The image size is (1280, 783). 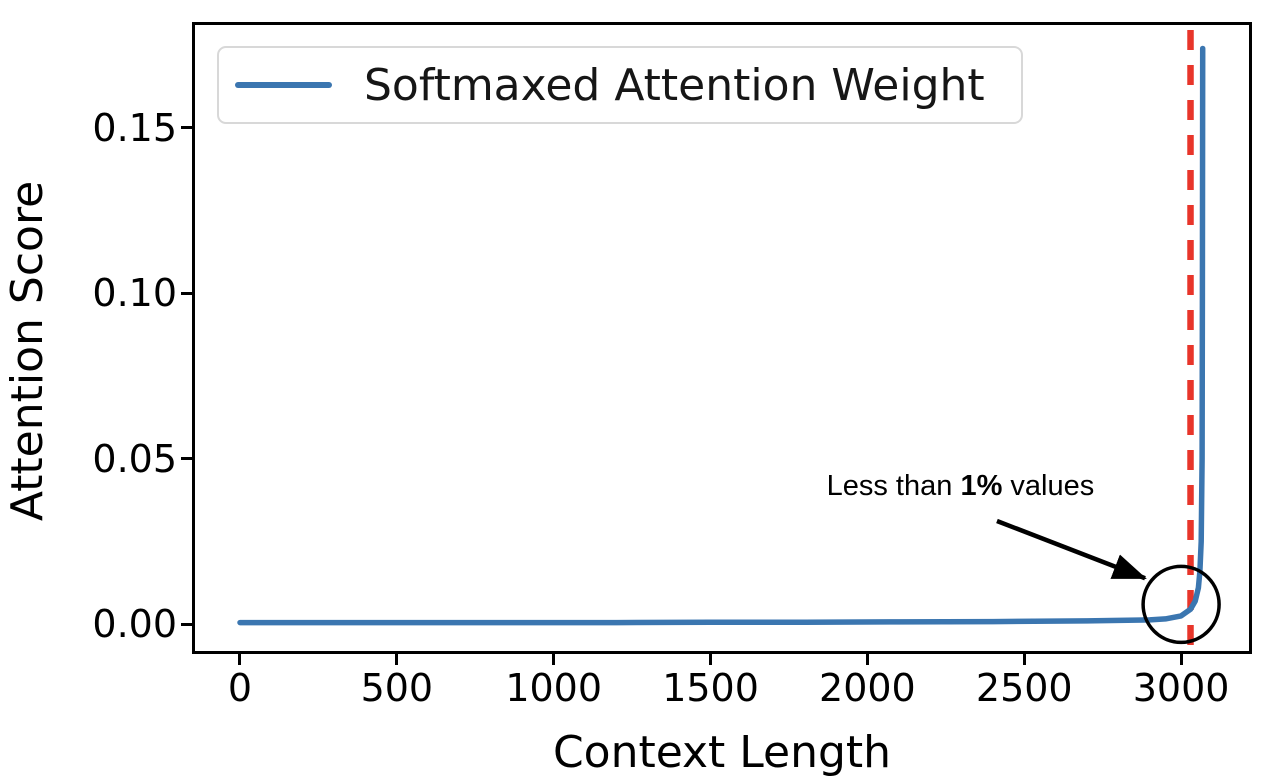 I want to click on annotation-text: Less than 1% values, so click(x=961, y=486).